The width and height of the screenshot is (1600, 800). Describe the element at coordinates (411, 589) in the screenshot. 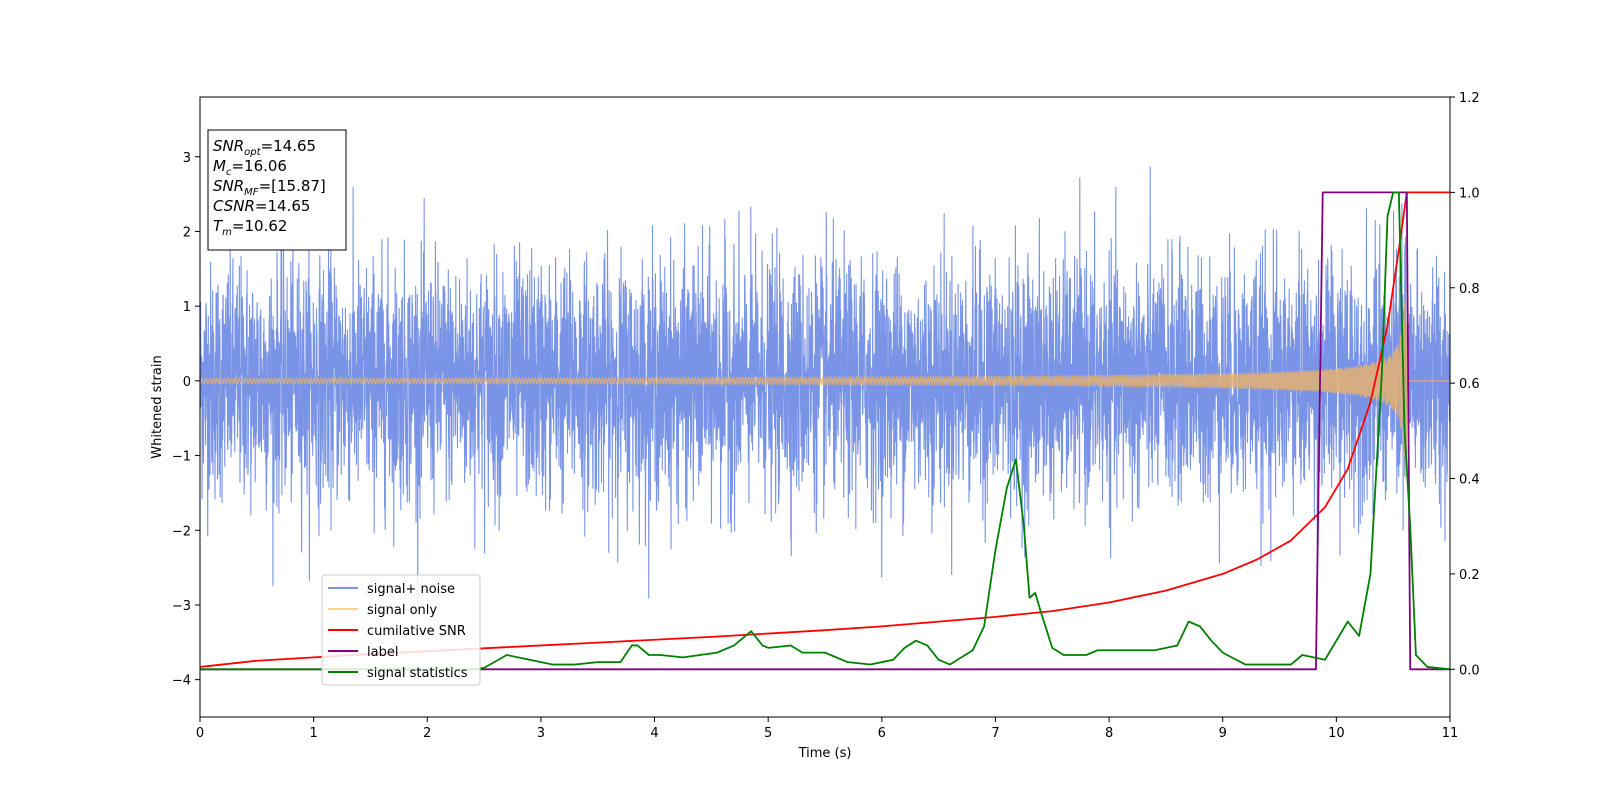

I see `legend-label-0: signal+ noise` at that location.